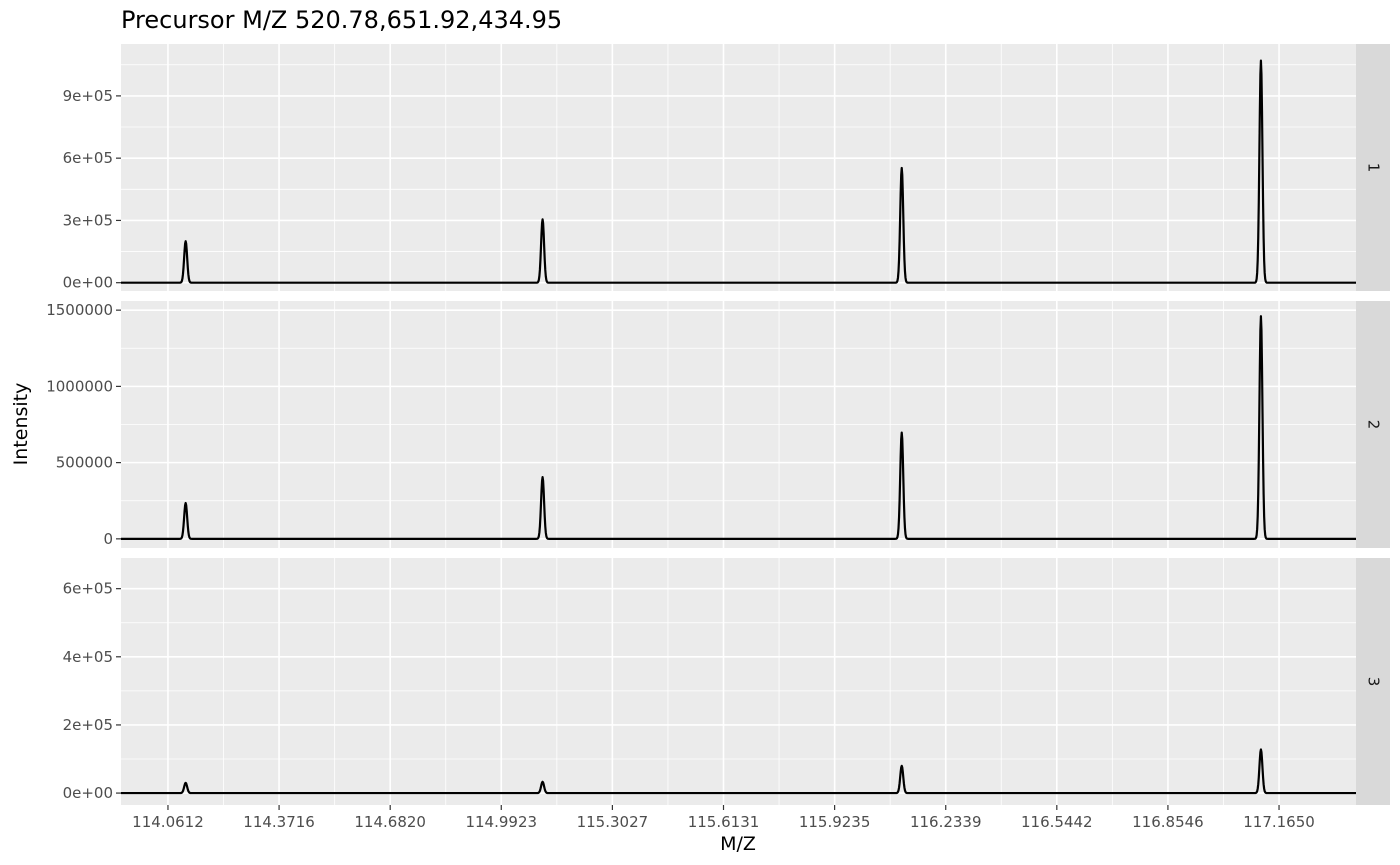 This screenshot has height=865, width=1400. What do you see at coordinates (79, 310) in the screenshot?
I see `y-tick-label: 1500000` at bounding box center [79, 310].